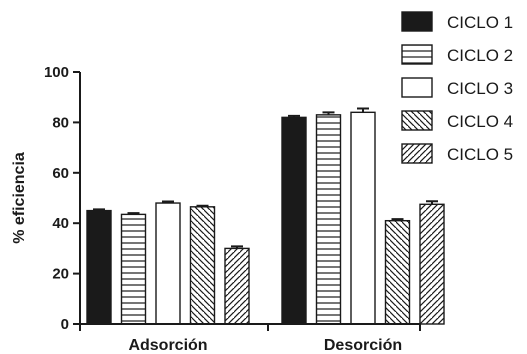 The width and height of the screenshot is (527, 354). I want to click on legend: CICLO 1 CICLO 2 CICLO 3 CICLO 4 CICLO 5, so click(457, 87).